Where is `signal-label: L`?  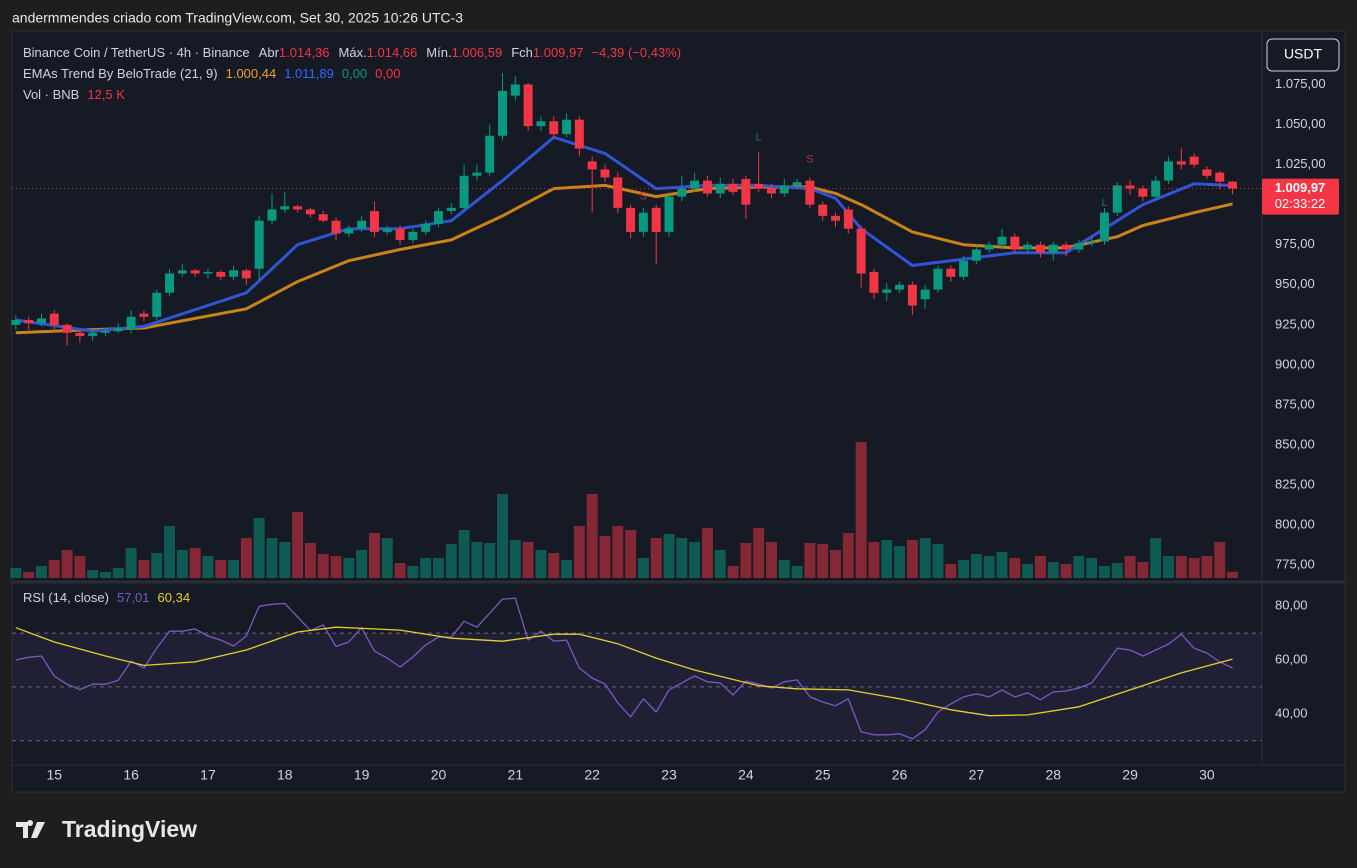 signal-label: L is located at coordinates (759, 137).